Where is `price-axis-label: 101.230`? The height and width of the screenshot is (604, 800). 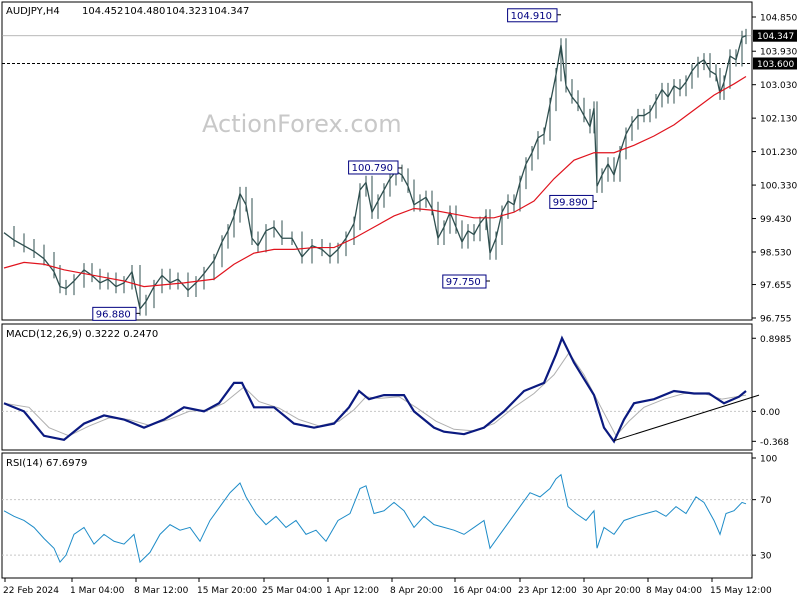
price-axis-label: 101.230 is located at coordinates (778, 153).